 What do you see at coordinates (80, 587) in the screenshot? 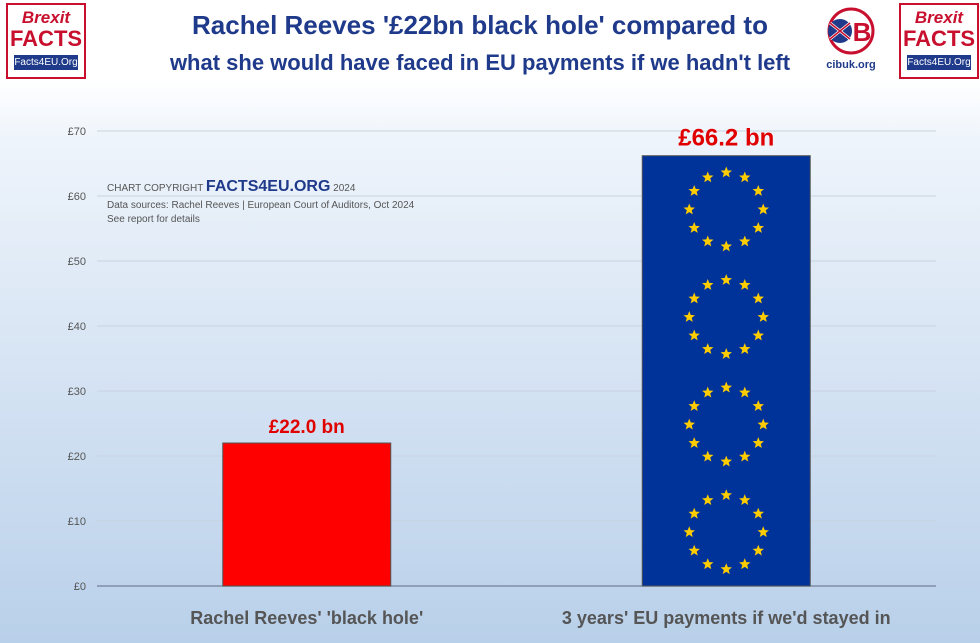
I see `y-tick-label: £0` at bounding box center [80, 587].